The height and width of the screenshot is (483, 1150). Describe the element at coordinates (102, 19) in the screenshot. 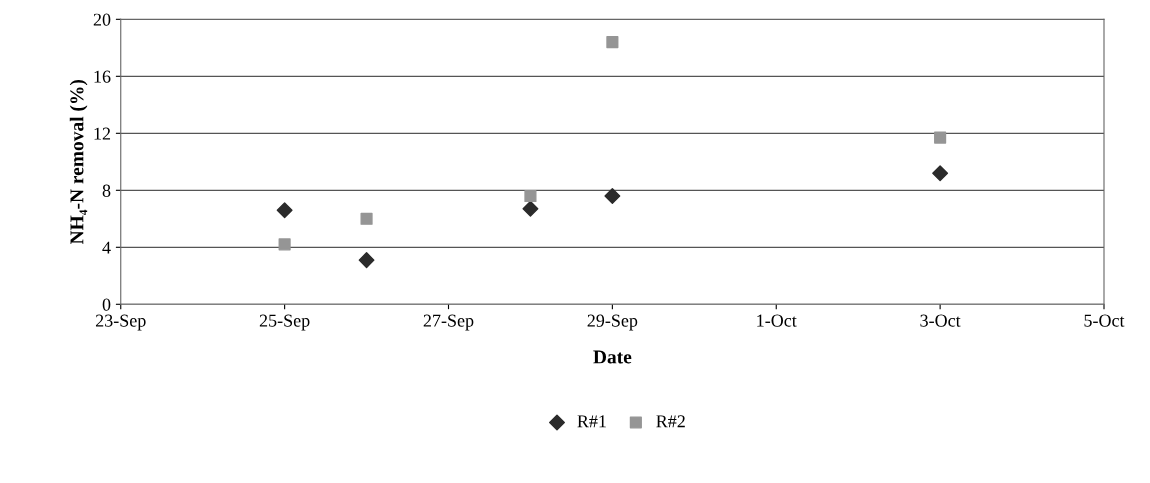

I see `y-tick-label: 20` at that location.